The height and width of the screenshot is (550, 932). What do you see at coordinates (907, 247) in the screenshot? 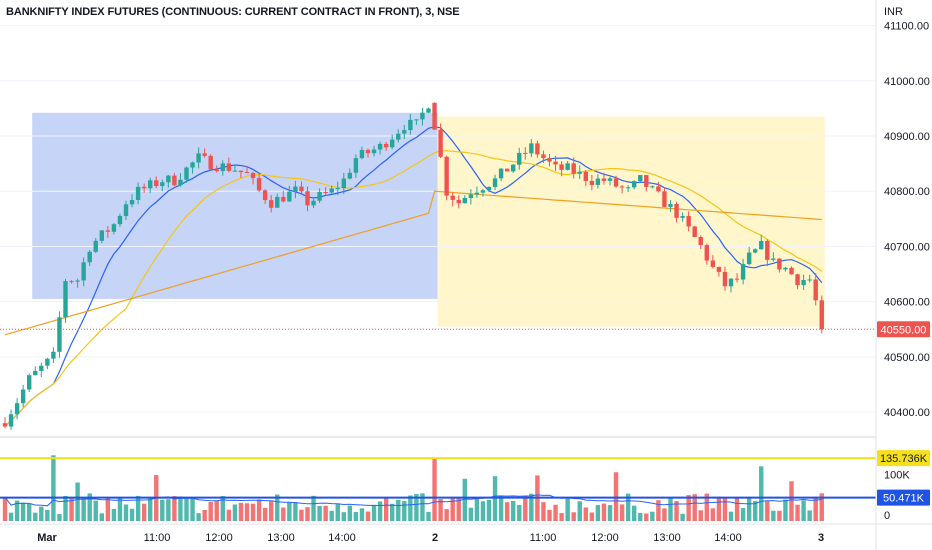
I see `price-tick-label: 40700.00` at bounding box center [907, 247].